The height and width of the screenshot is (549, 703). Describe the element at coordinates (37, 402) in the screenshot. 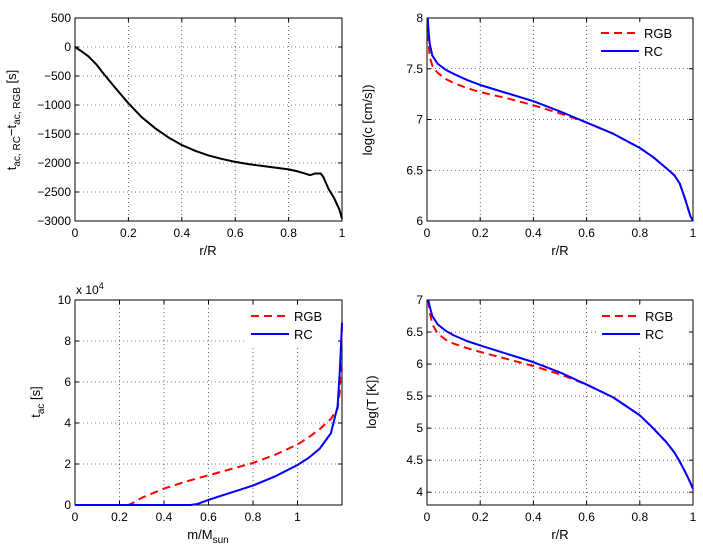

I see `y-axis-label: tac [s]` at that location.